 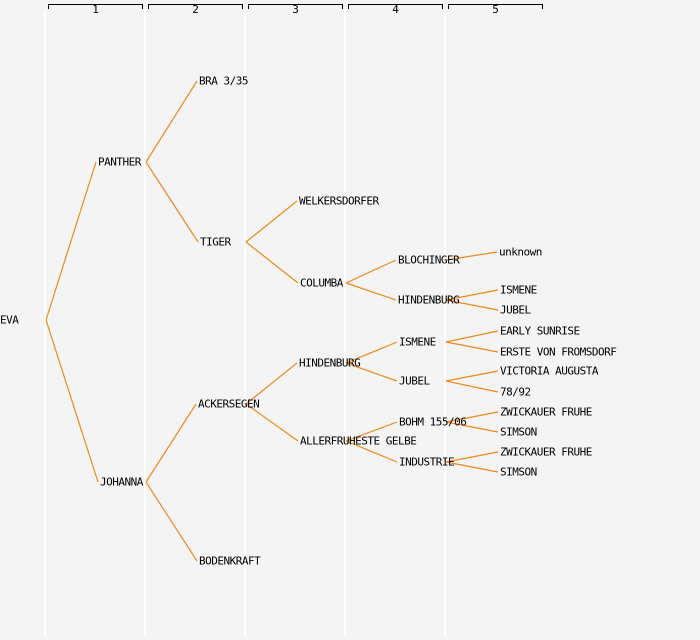 I want to click on tree-node-panther: PANTHER, so click(x=119, y=162).